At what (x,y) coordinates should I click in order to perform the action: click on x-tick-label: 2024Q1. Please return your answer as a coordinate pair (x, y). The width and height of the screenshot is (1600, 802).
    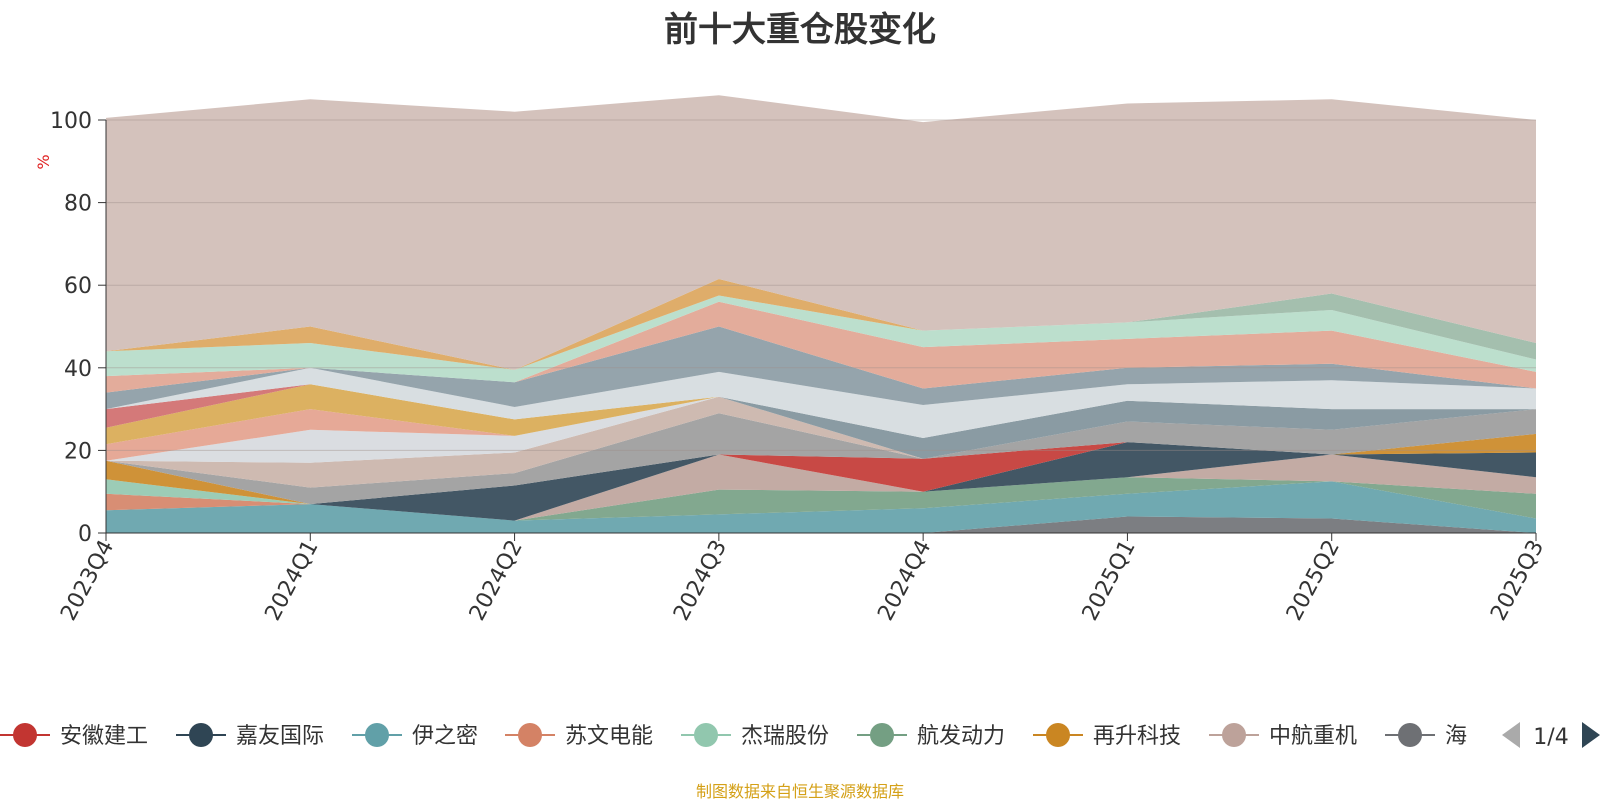
    Looking at the image, I should click on (292, 580).